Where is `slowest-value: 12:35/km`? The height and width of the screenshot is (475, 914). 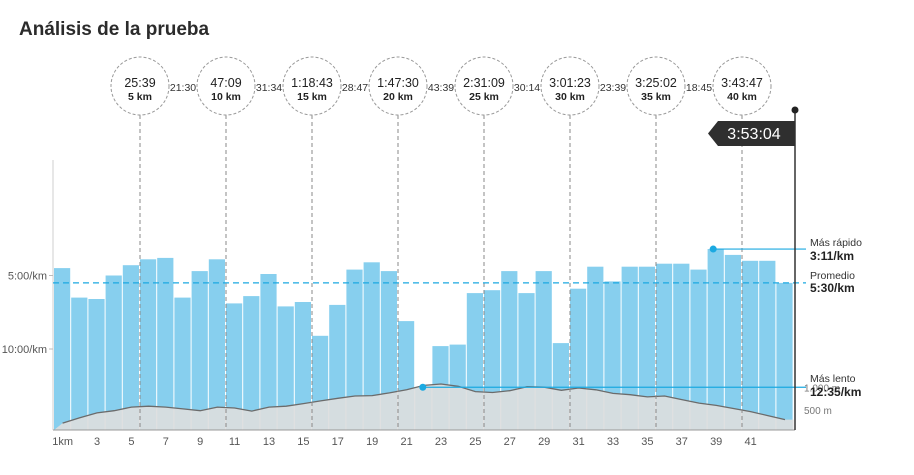 slowest-value: 12:35/km is located at coordinates (835, 392).